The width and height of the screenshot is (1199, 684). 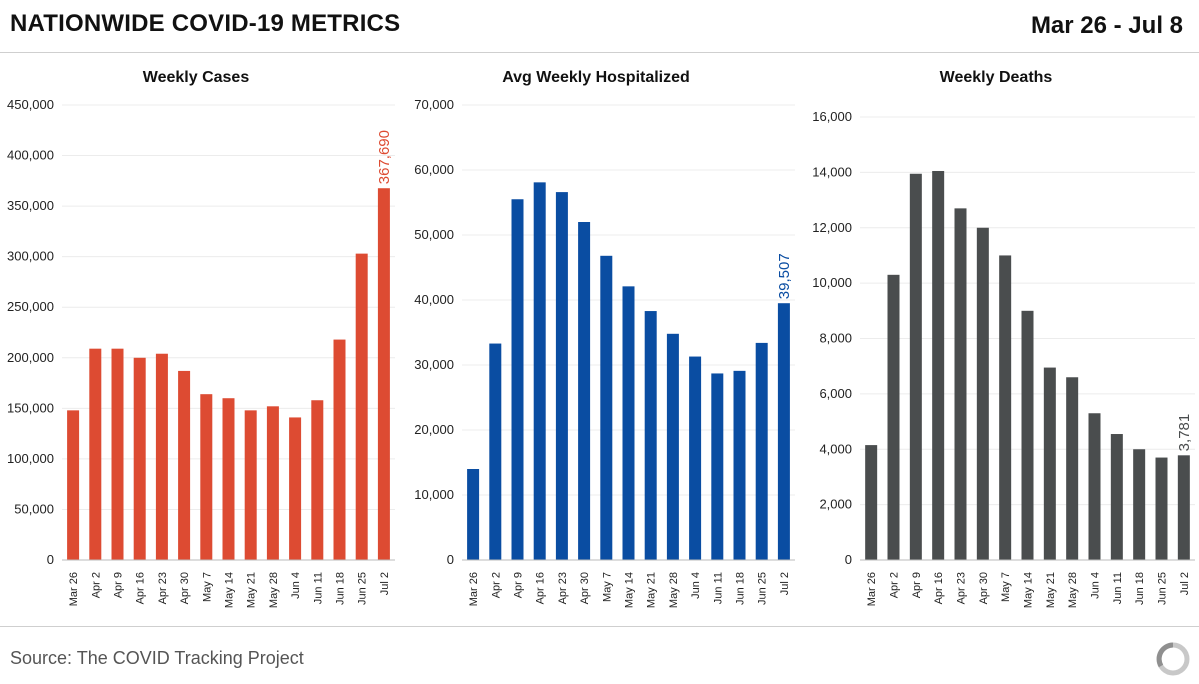 What do you see at coordinates (741, 588) in the screenshot?
I see `hospitalized-x-tick-label: Jun 18` at bounding box center [741, 588].